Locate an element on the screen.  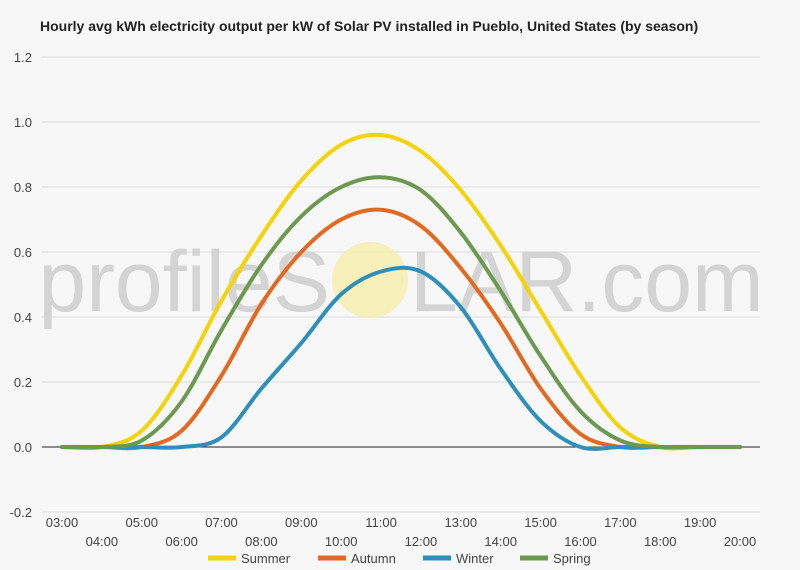
legend-label: Summer is located at coordinates (266, 558).